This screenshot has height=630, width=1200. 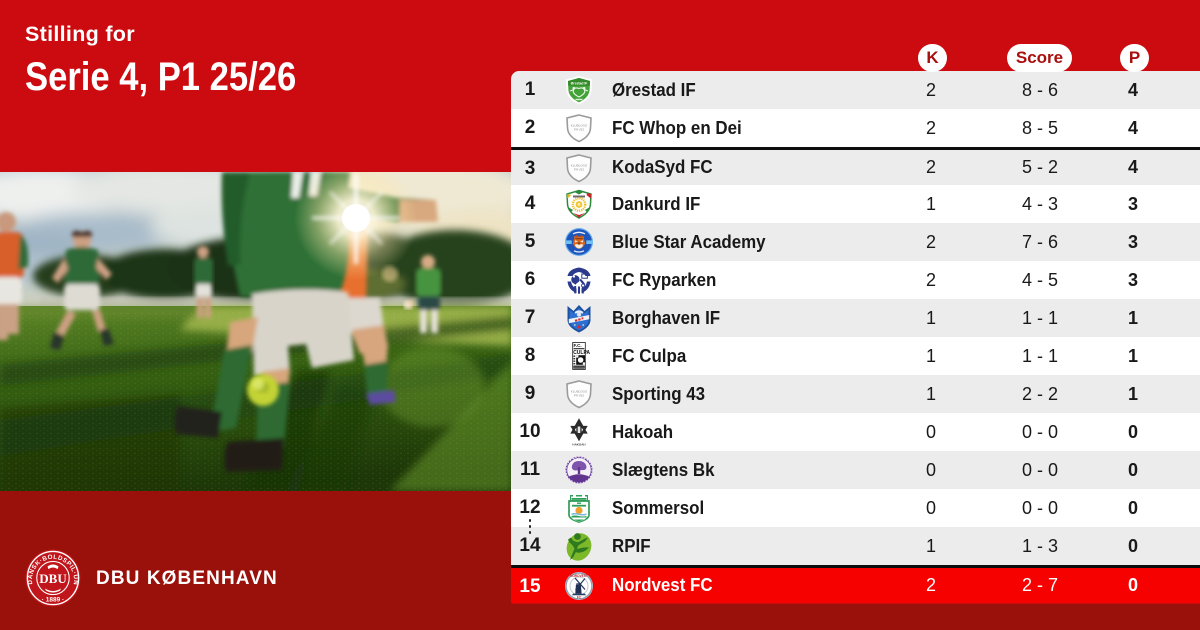 What do you see at coordinates (53, 600) in the screenshot?
I see `svg-text: · 1889 ·` at bounding box center [53, 600].